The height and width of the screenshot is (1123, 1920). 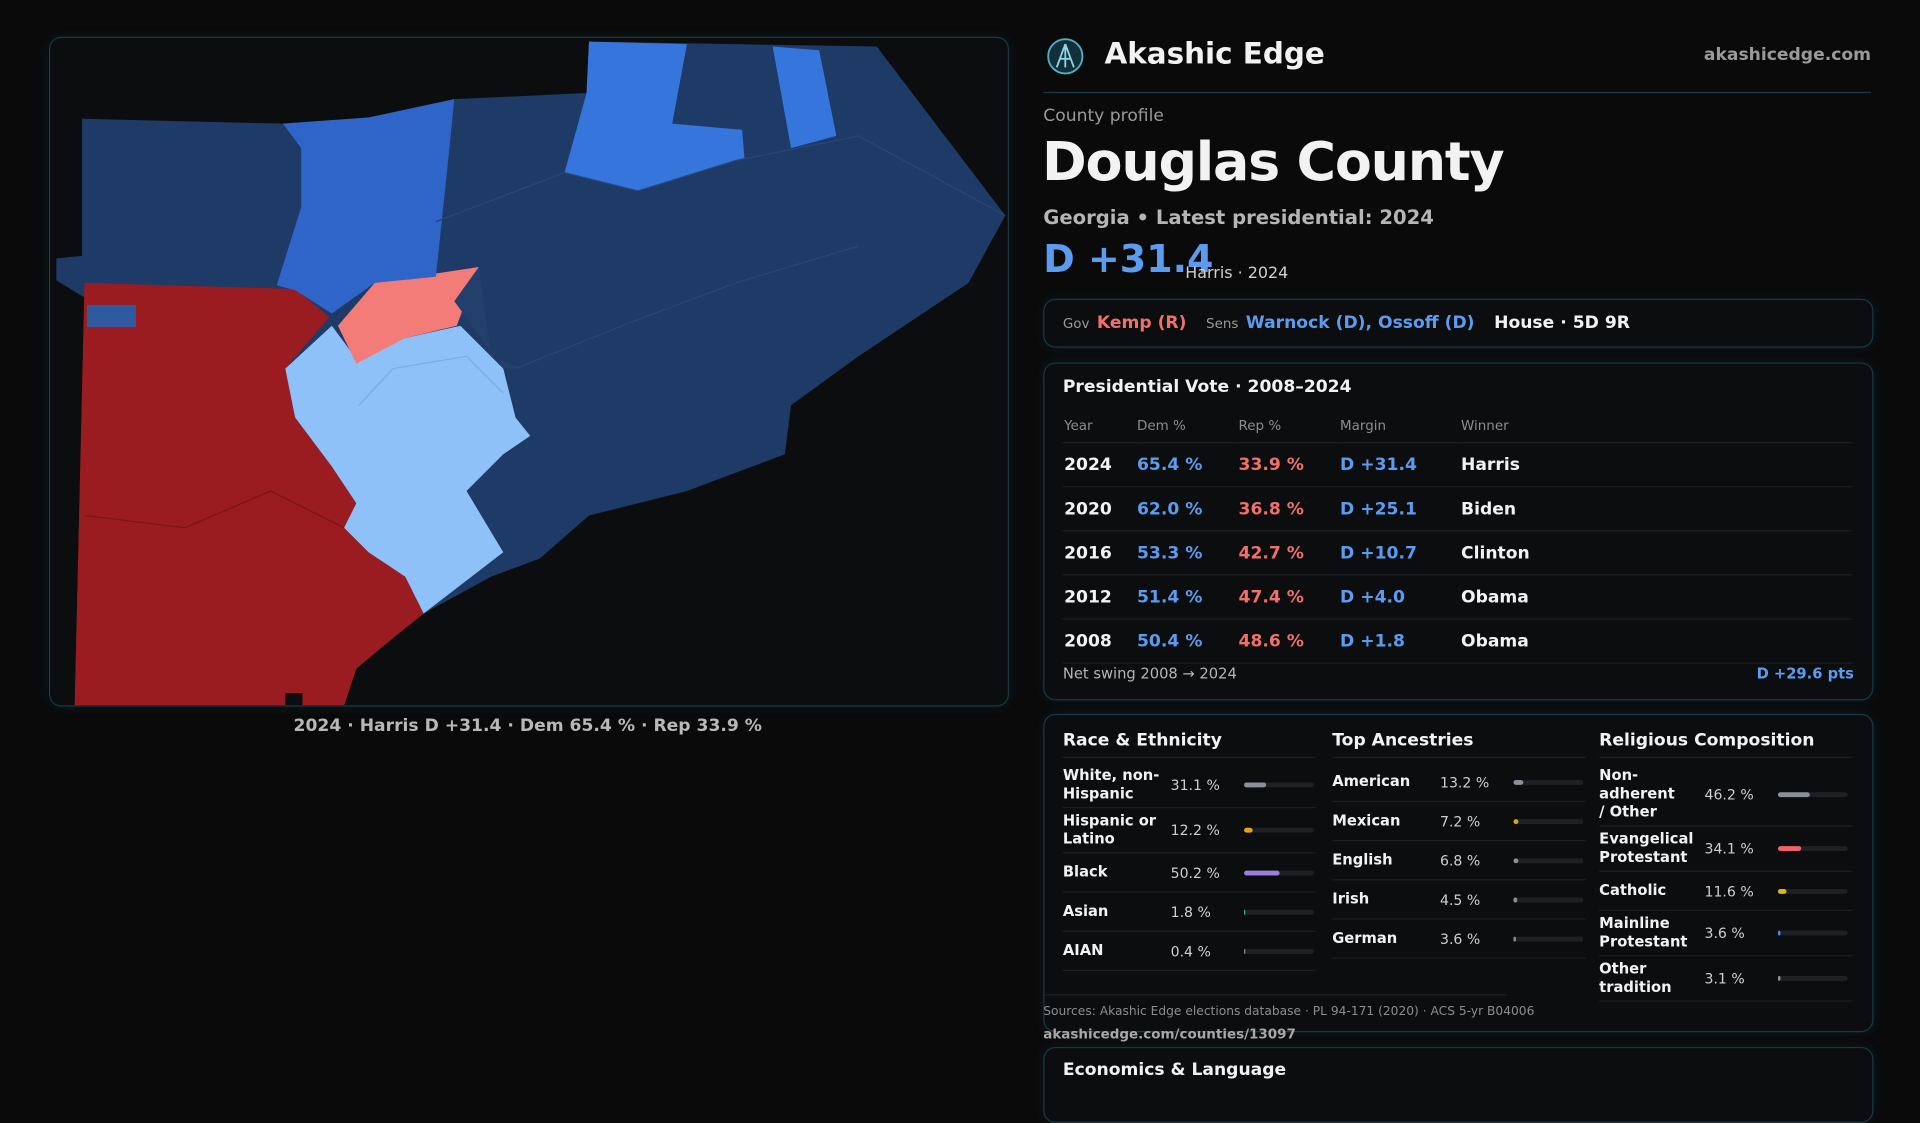 I want to click on swing-value: D +29.6 pts, so click(x=1805, y=673).